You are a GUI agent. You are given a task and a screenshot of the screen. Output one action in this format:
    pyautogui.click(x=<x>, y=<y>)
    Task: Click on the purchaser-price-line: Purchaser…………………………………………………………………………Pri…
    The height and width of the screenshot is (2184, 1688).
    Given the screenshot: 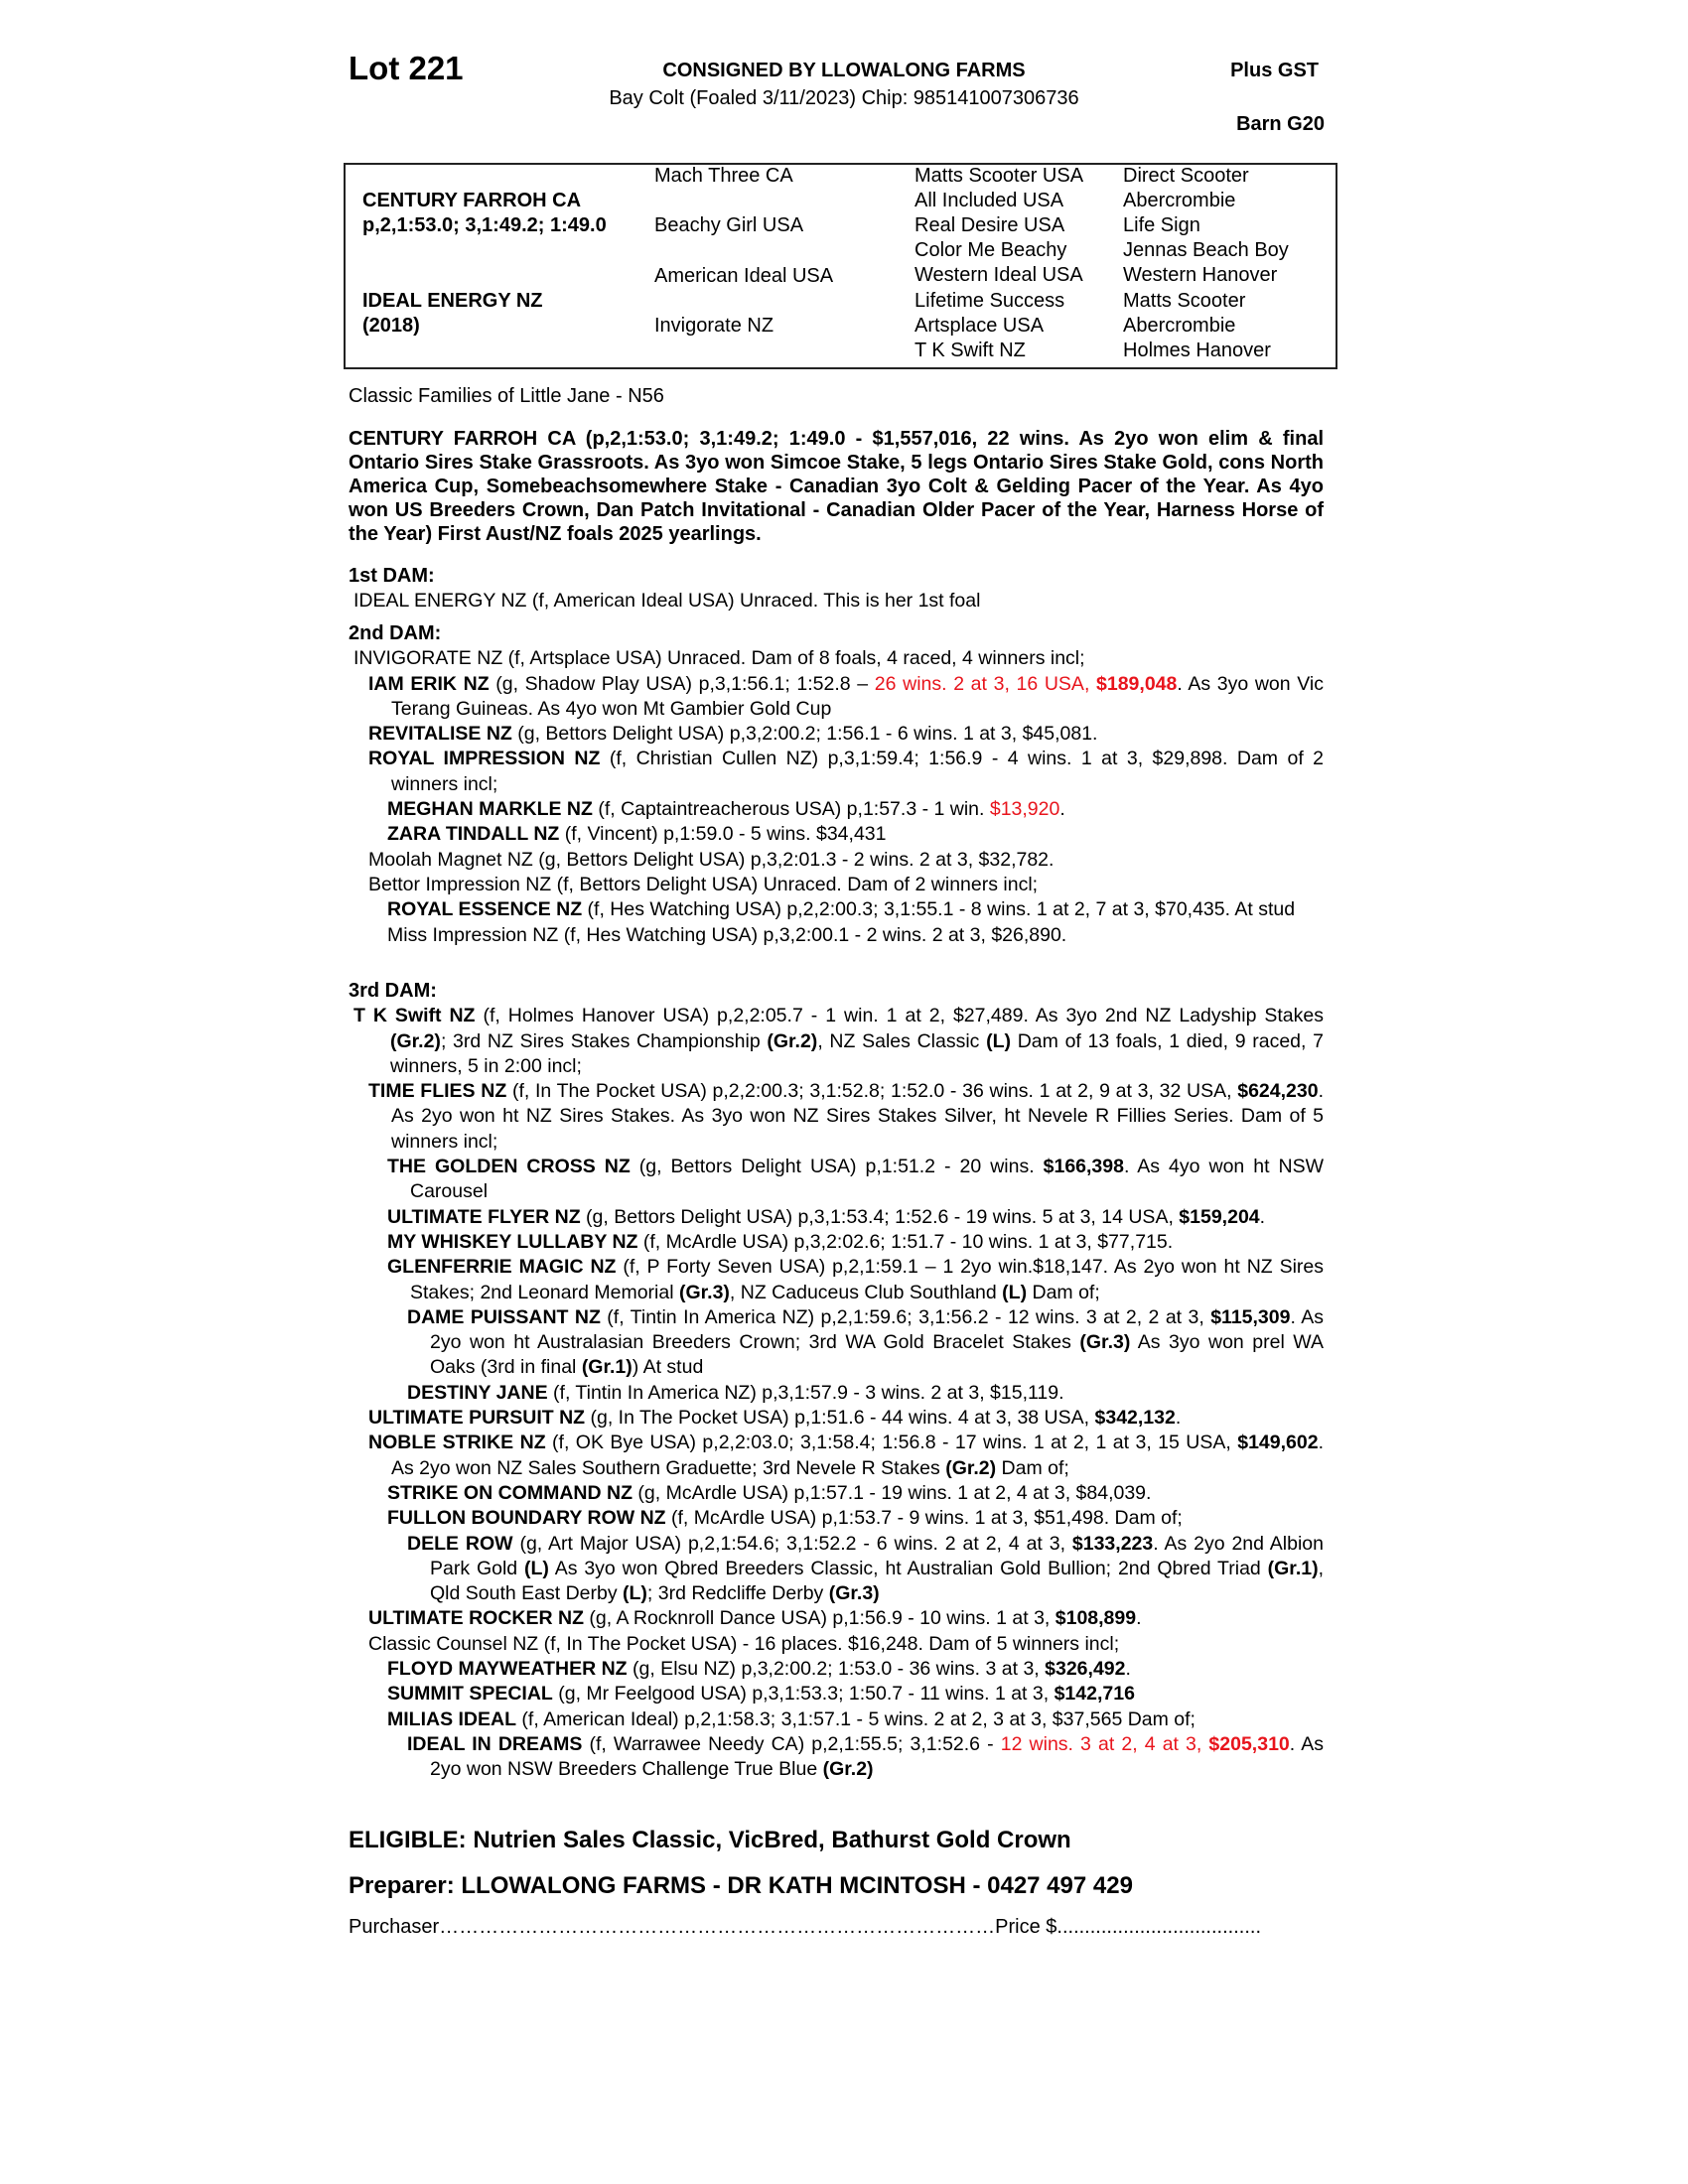 What is the action you would take?
    pyautogui.click(x=805, y=1927)
    